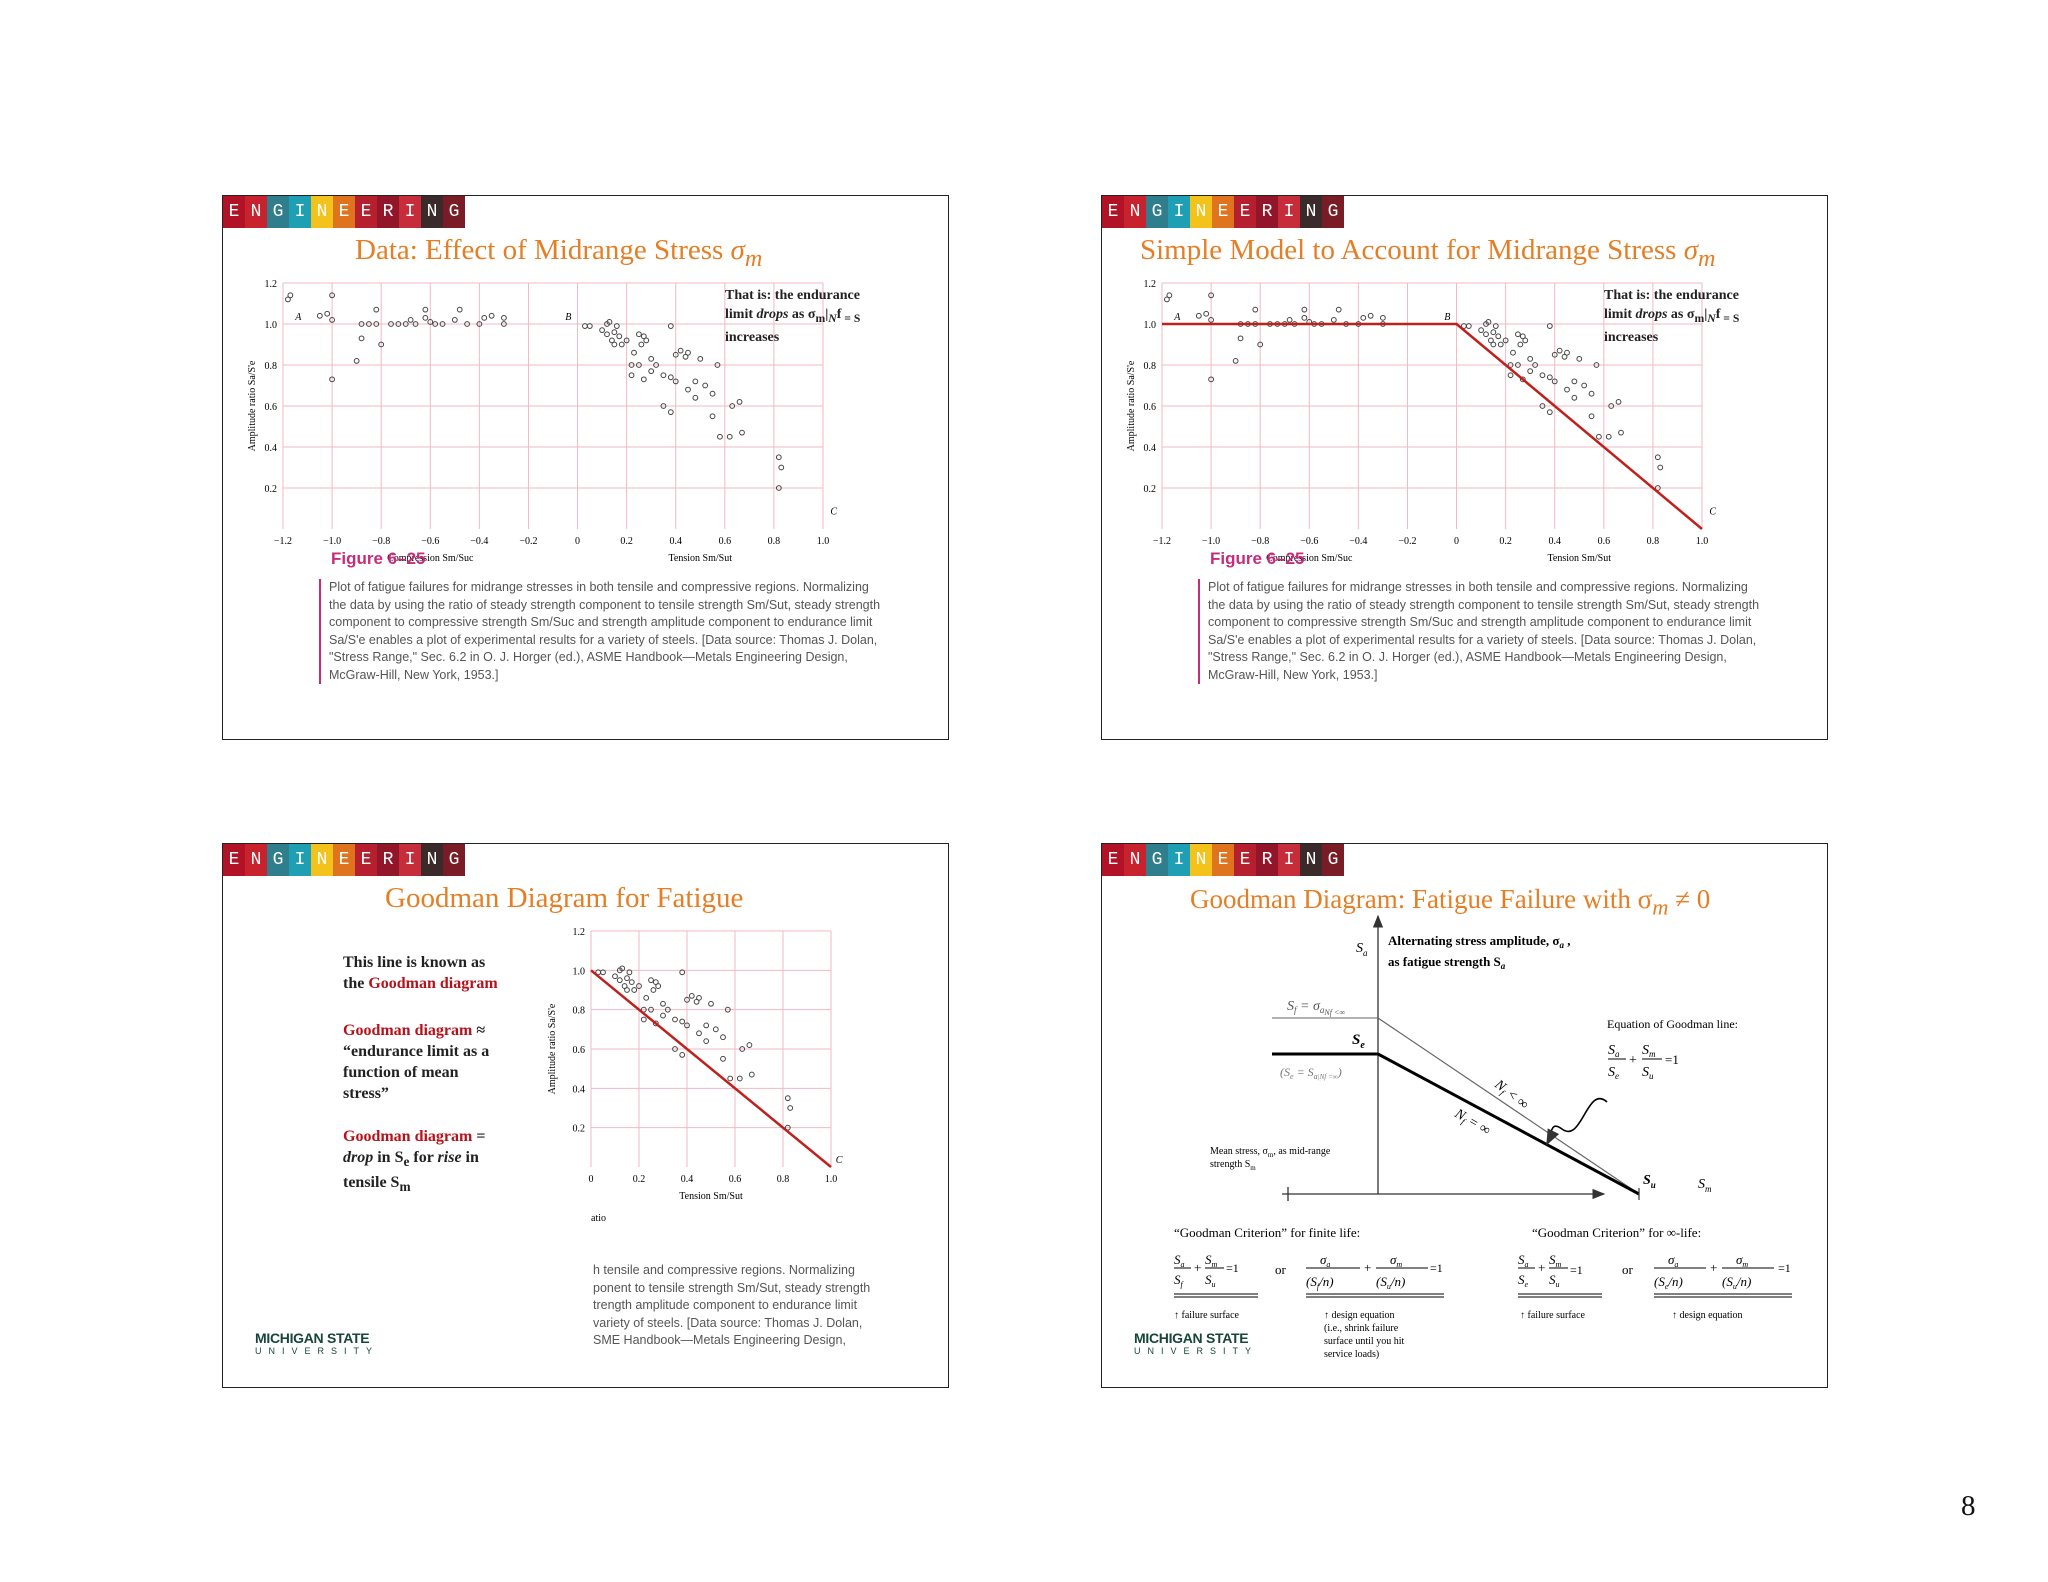  I want to click on design-equation-note: service loads), so click(1351, 1354).